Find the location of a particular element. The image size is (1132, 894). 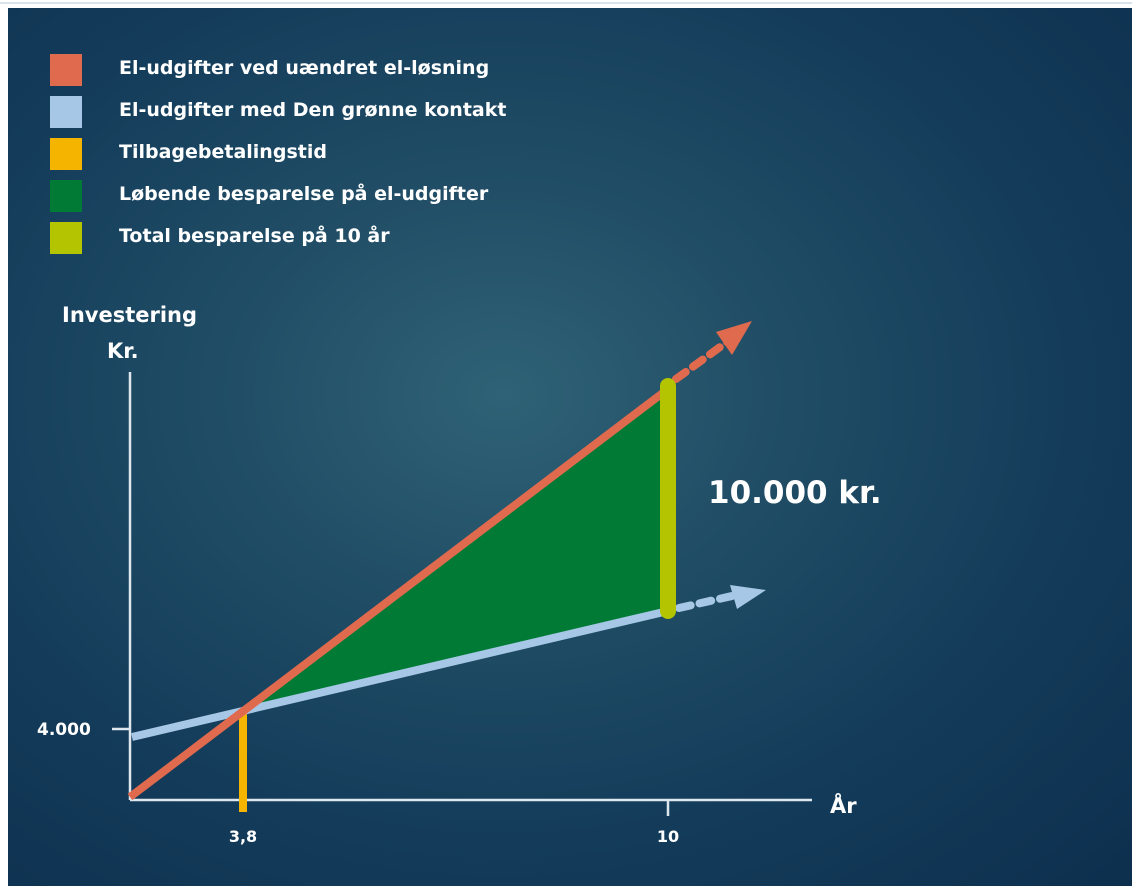

total-savings-label: 10.000 kr. is located at coordinates (795, 493).